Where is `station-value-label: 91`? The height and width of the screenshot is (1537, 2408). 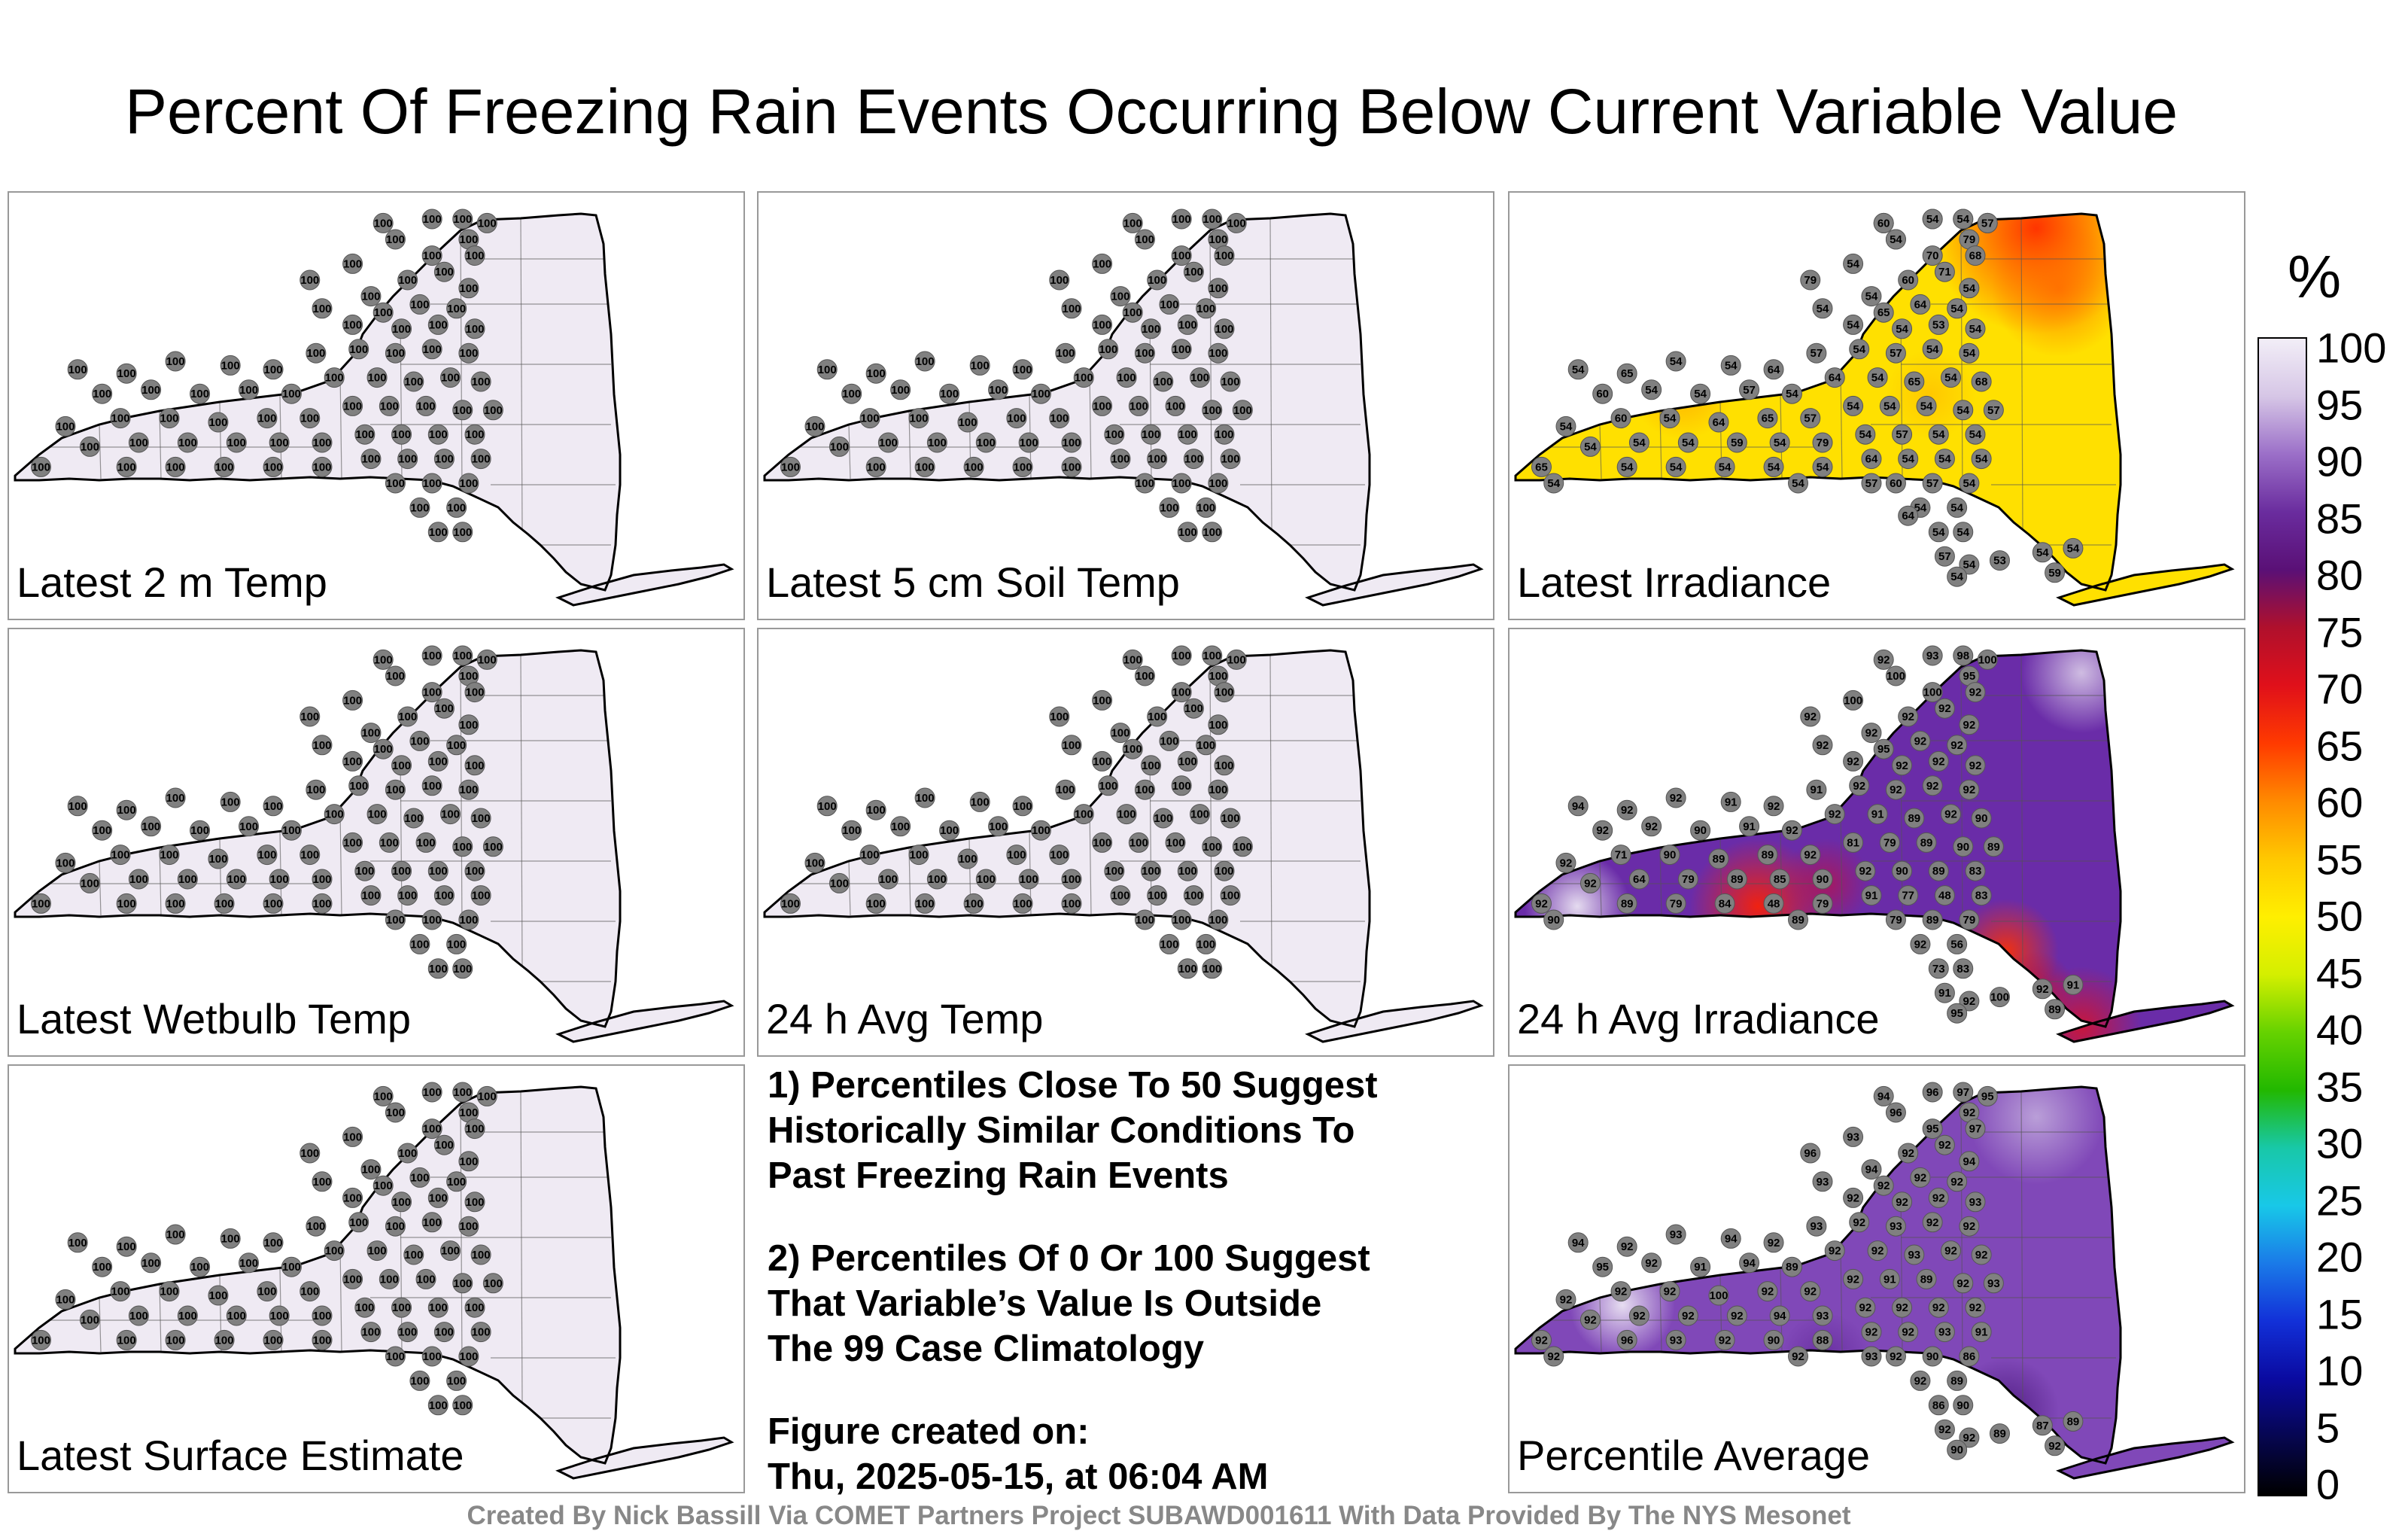
station-value-label: 91 is located at coordinates (1749, 826).